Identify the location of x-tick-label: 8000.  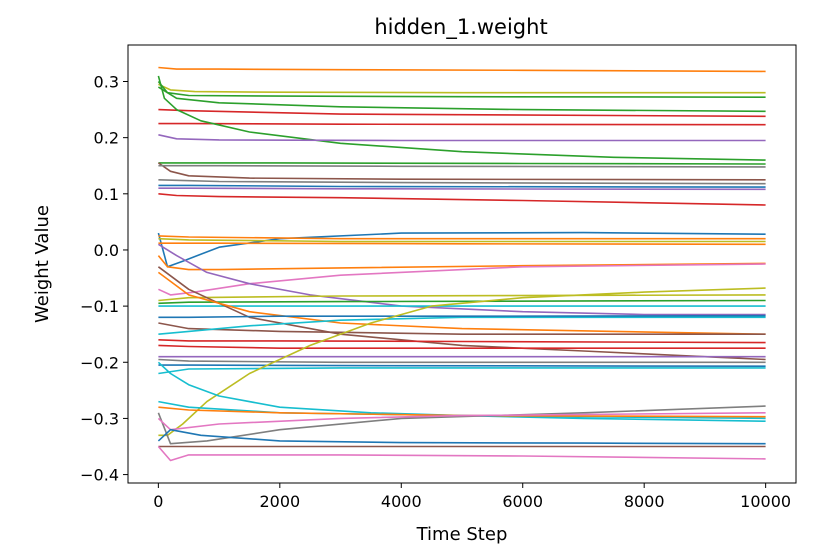
(644, 501).